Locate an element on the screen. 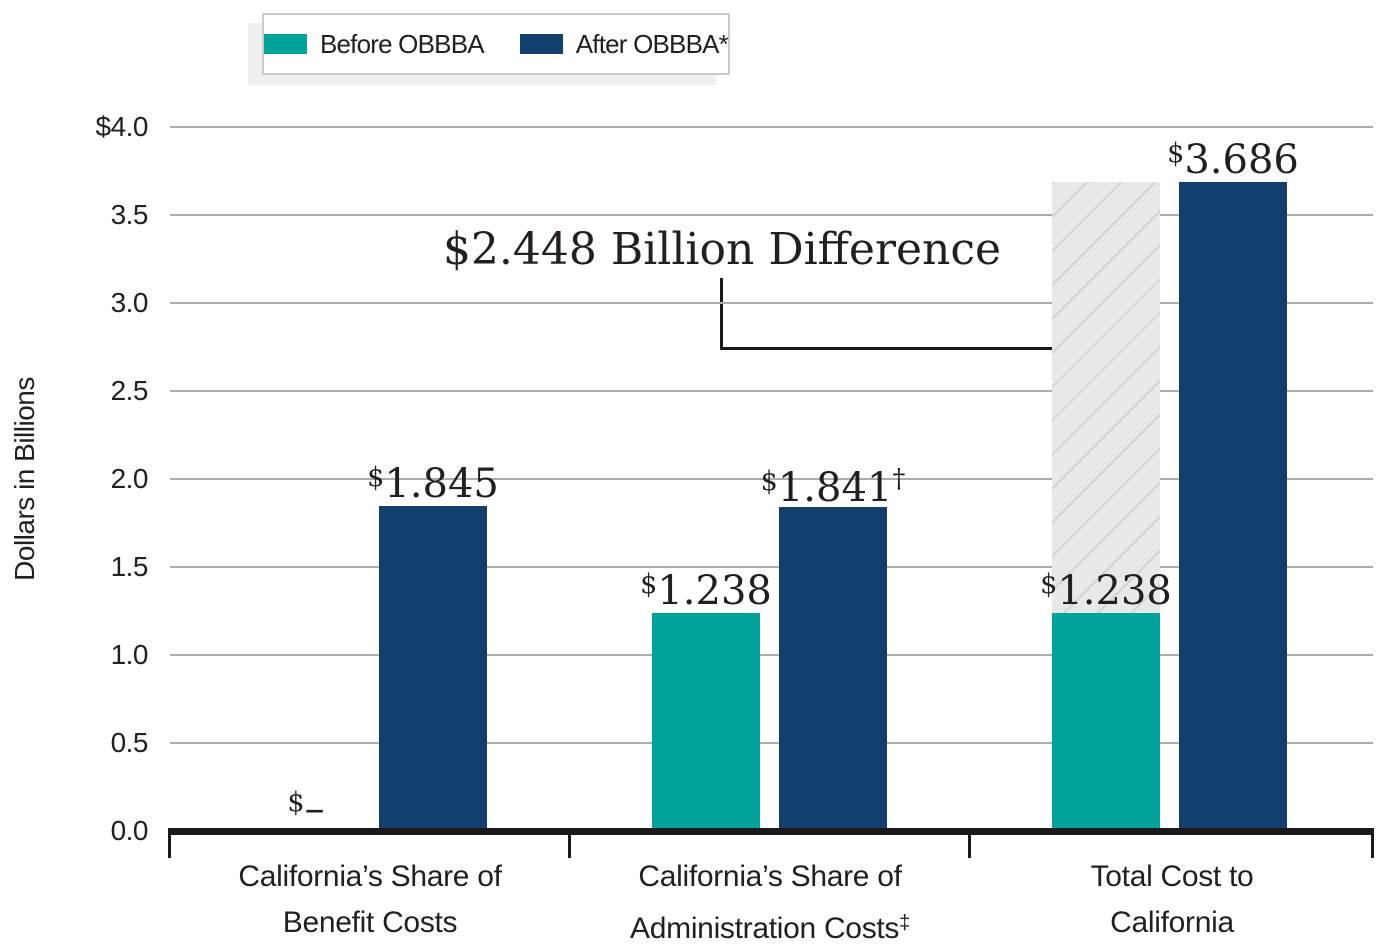 This screenshot has width=1395, height=951. value-label: $3.686 is located at coordinates (1233, 160).